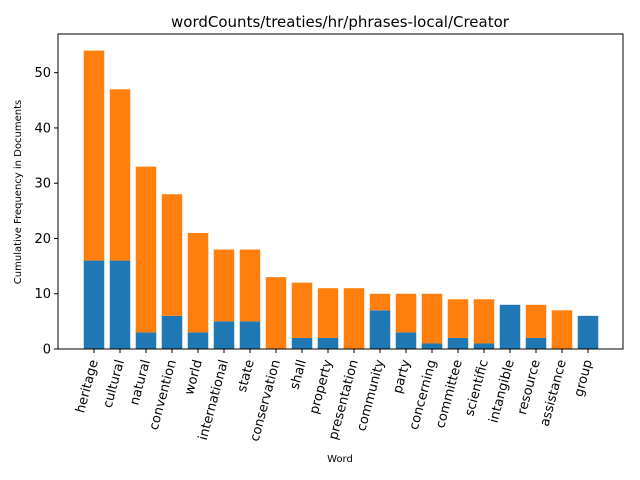  Describe the element at coordinates (42, 239) in the screenshot. I see `y-tick-label: 20` at that location.